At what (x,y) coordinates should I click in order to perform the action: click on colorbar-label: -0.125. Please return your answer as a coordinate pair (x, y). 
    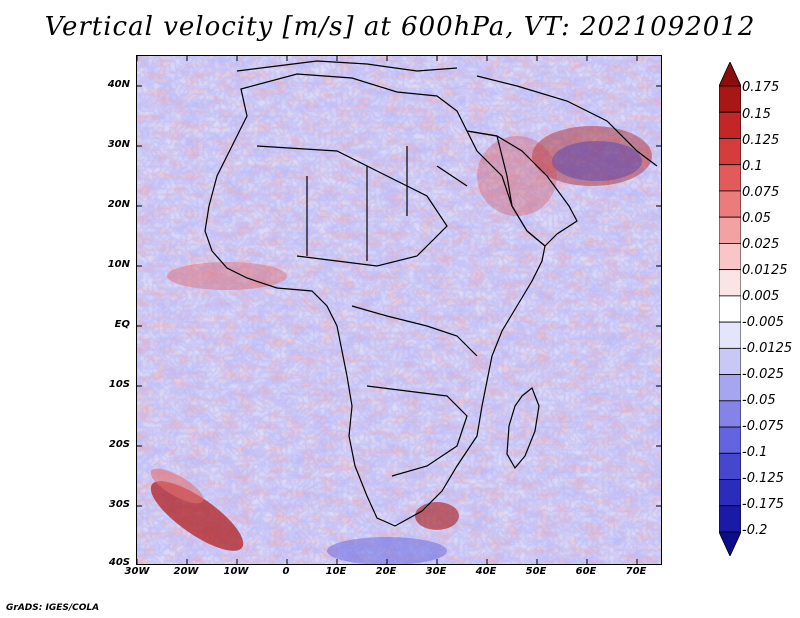
    Looking at the image, I should click on (763, 478).